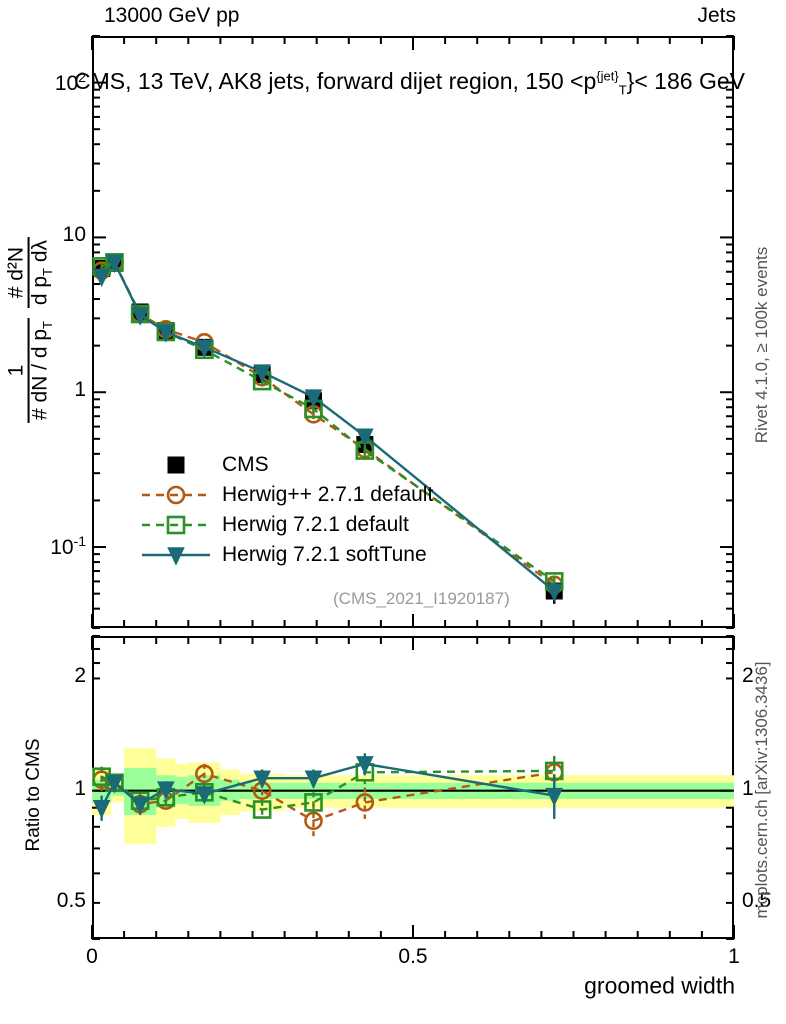 The width and height of the screenshot is (786, 1024). What do you see at coordinates (716, 15) in the screenshot?
I see `header-right-label: Jets` at bounding box center [716, 15].